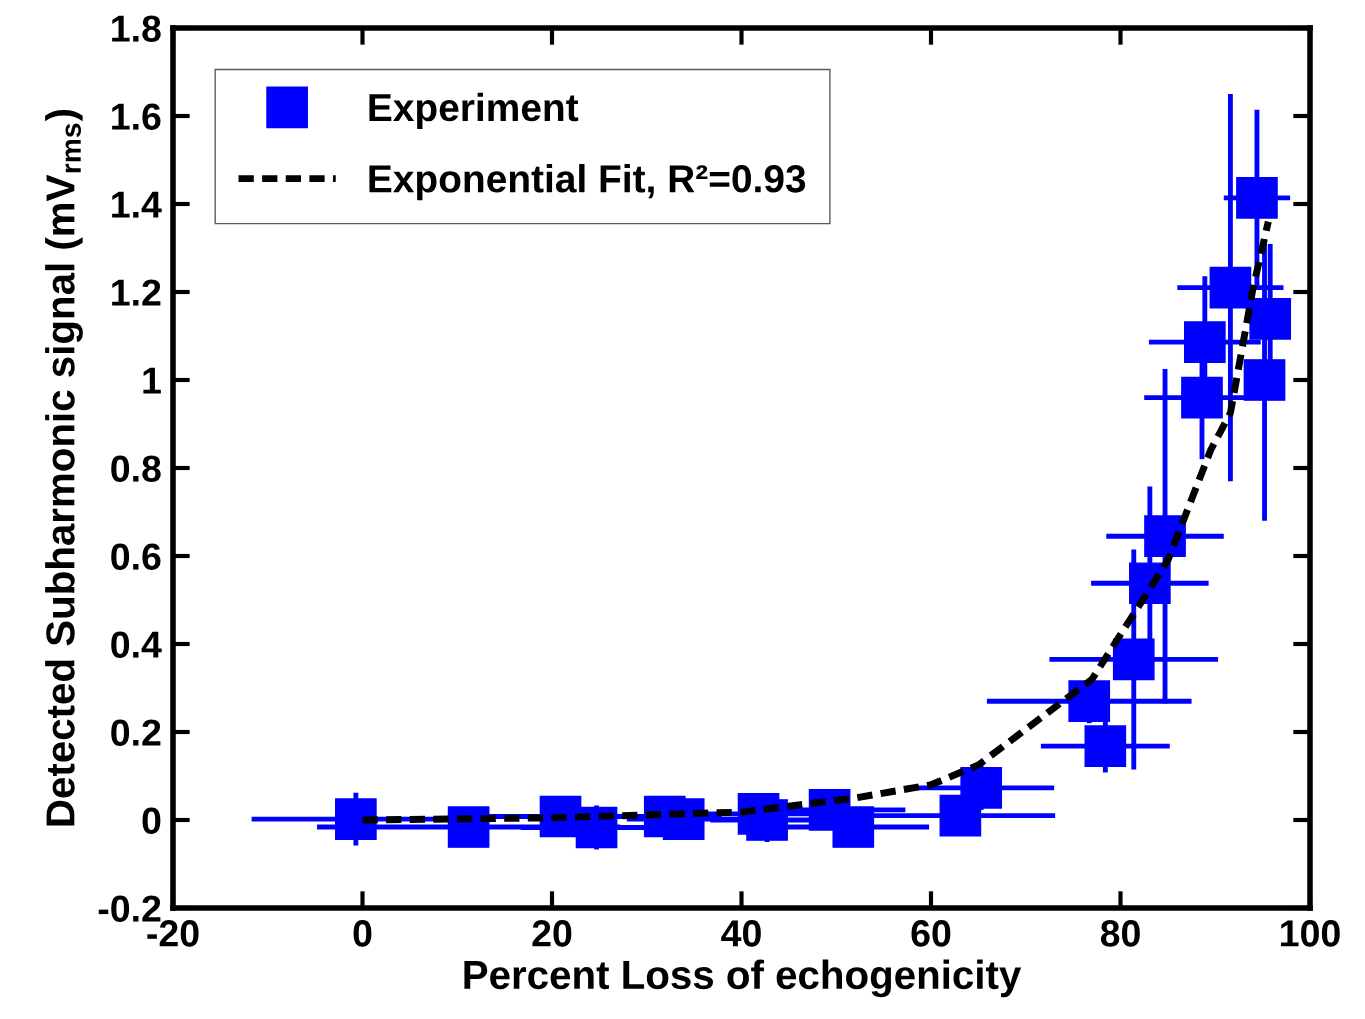 The width and height of the screenshot is (1365, 1019). What do you see at coordinates (129, 908) in the screenshot?
I see `y-tick-label: -0.2` at bounding box center [129, 908].